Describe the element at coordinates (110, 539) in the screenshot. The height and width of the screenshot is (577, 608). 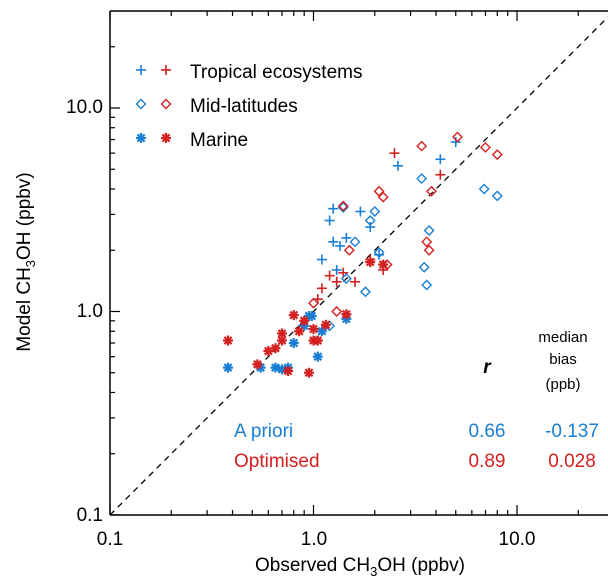
I see `x-tick-label: 0.1` at that location.